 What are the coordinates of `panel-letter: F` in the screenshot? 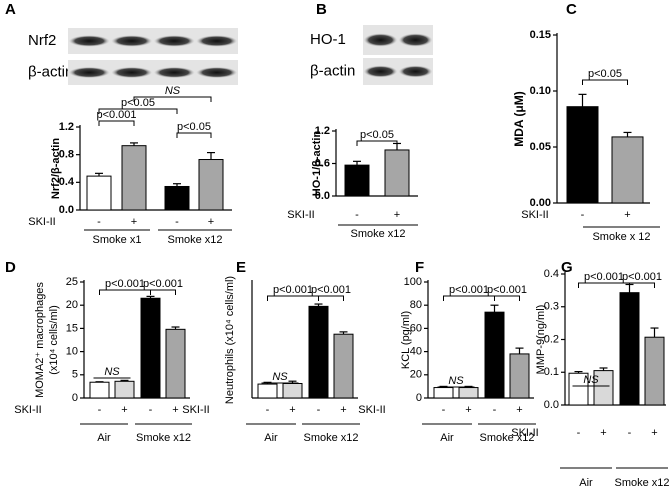 It's located at (419, 267).